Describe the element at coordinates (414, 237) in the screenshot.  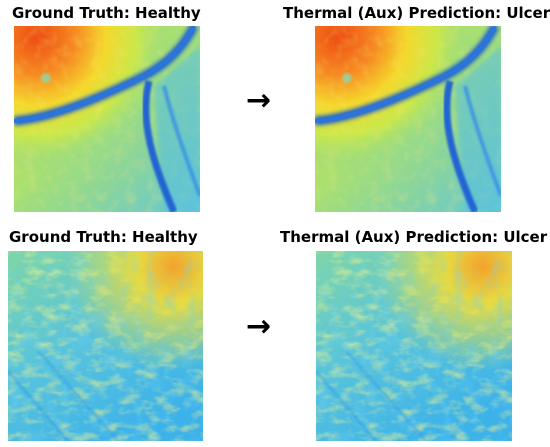
I see `row2-right-title: Thermal (Aux) Prediction: Ulcer` at that location.